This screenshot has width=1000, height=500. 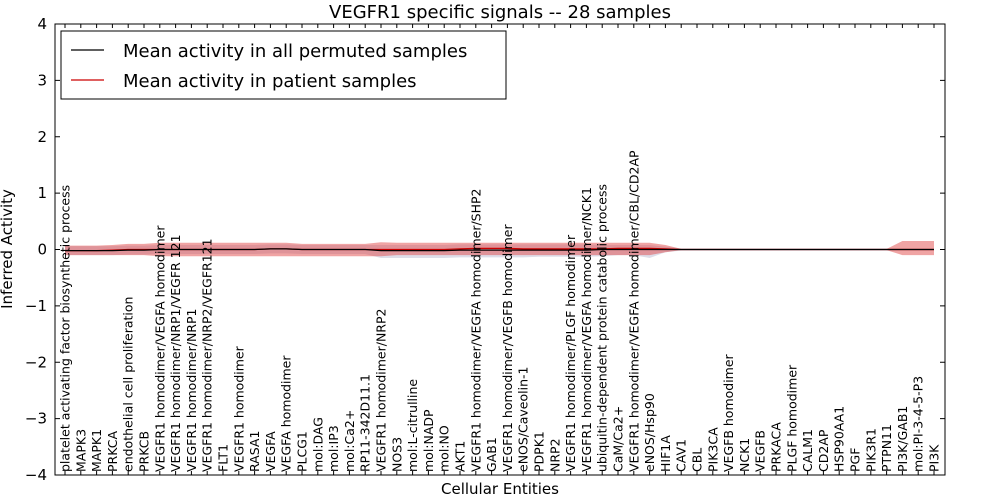 What do you see at coordinates (681, 455) in the screenshot?
I see `category-label: CAV1` at bounding box center [681, 455].